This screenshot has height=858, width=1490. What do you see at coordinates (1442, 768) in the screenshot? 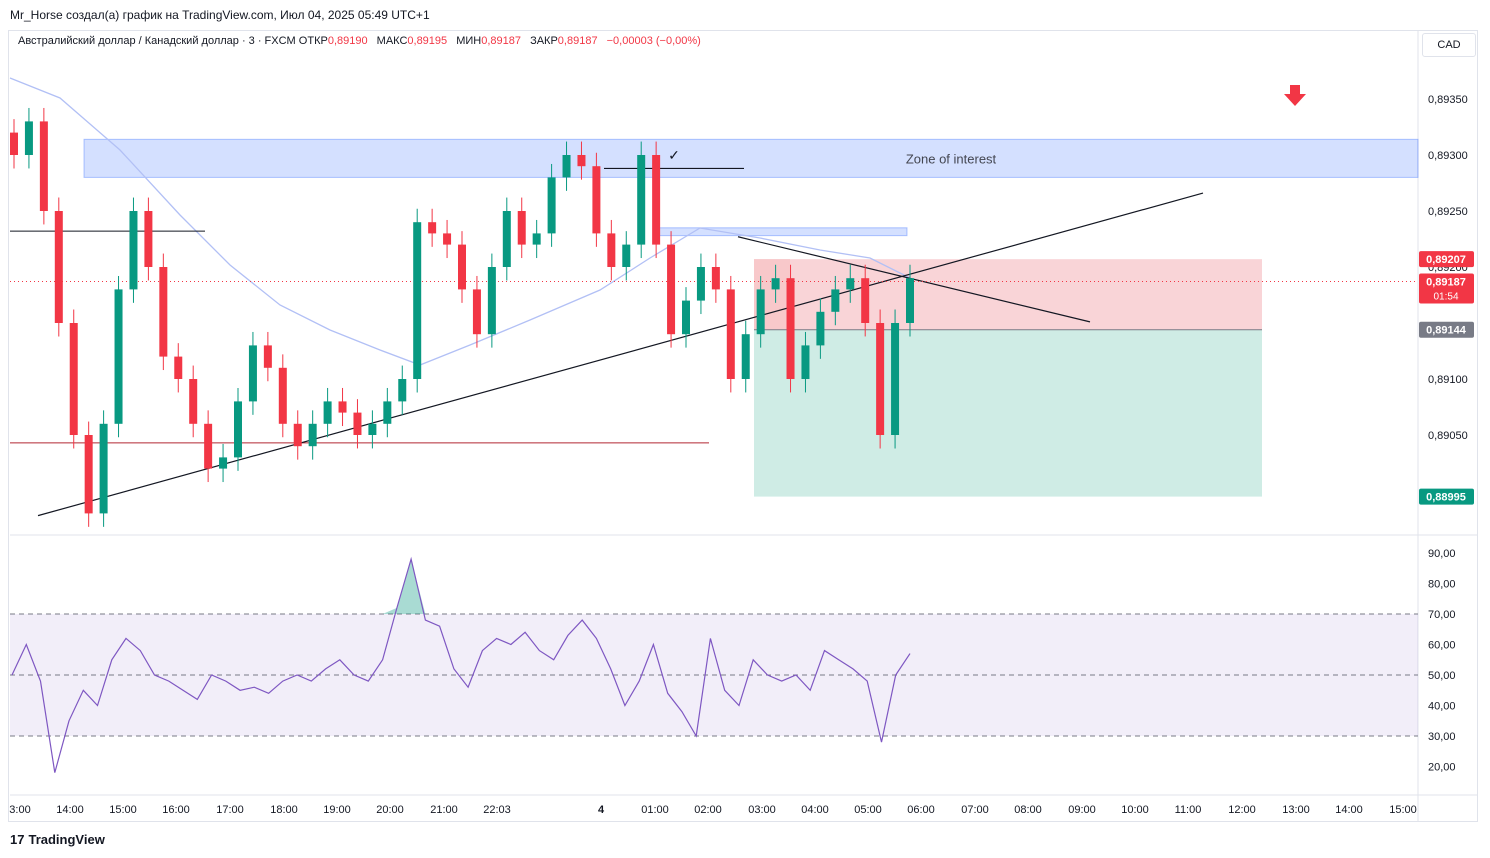
I see `rsi-tick-label: 20,00` at bounding box center [1442, 768].